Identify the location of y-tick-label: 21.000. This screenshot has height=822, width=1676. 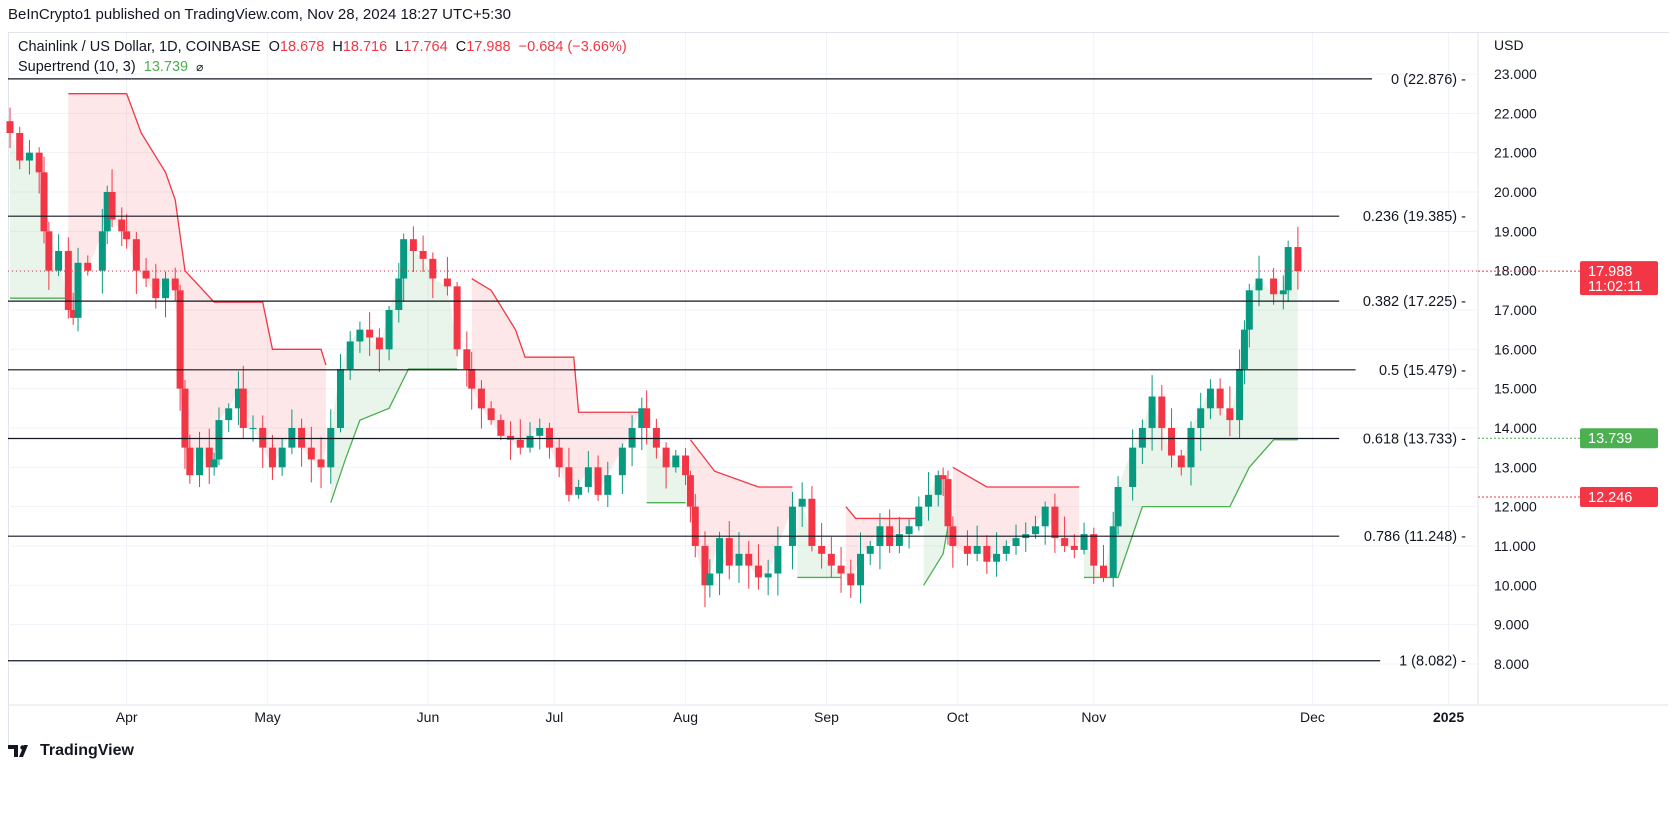
(1515, 153).